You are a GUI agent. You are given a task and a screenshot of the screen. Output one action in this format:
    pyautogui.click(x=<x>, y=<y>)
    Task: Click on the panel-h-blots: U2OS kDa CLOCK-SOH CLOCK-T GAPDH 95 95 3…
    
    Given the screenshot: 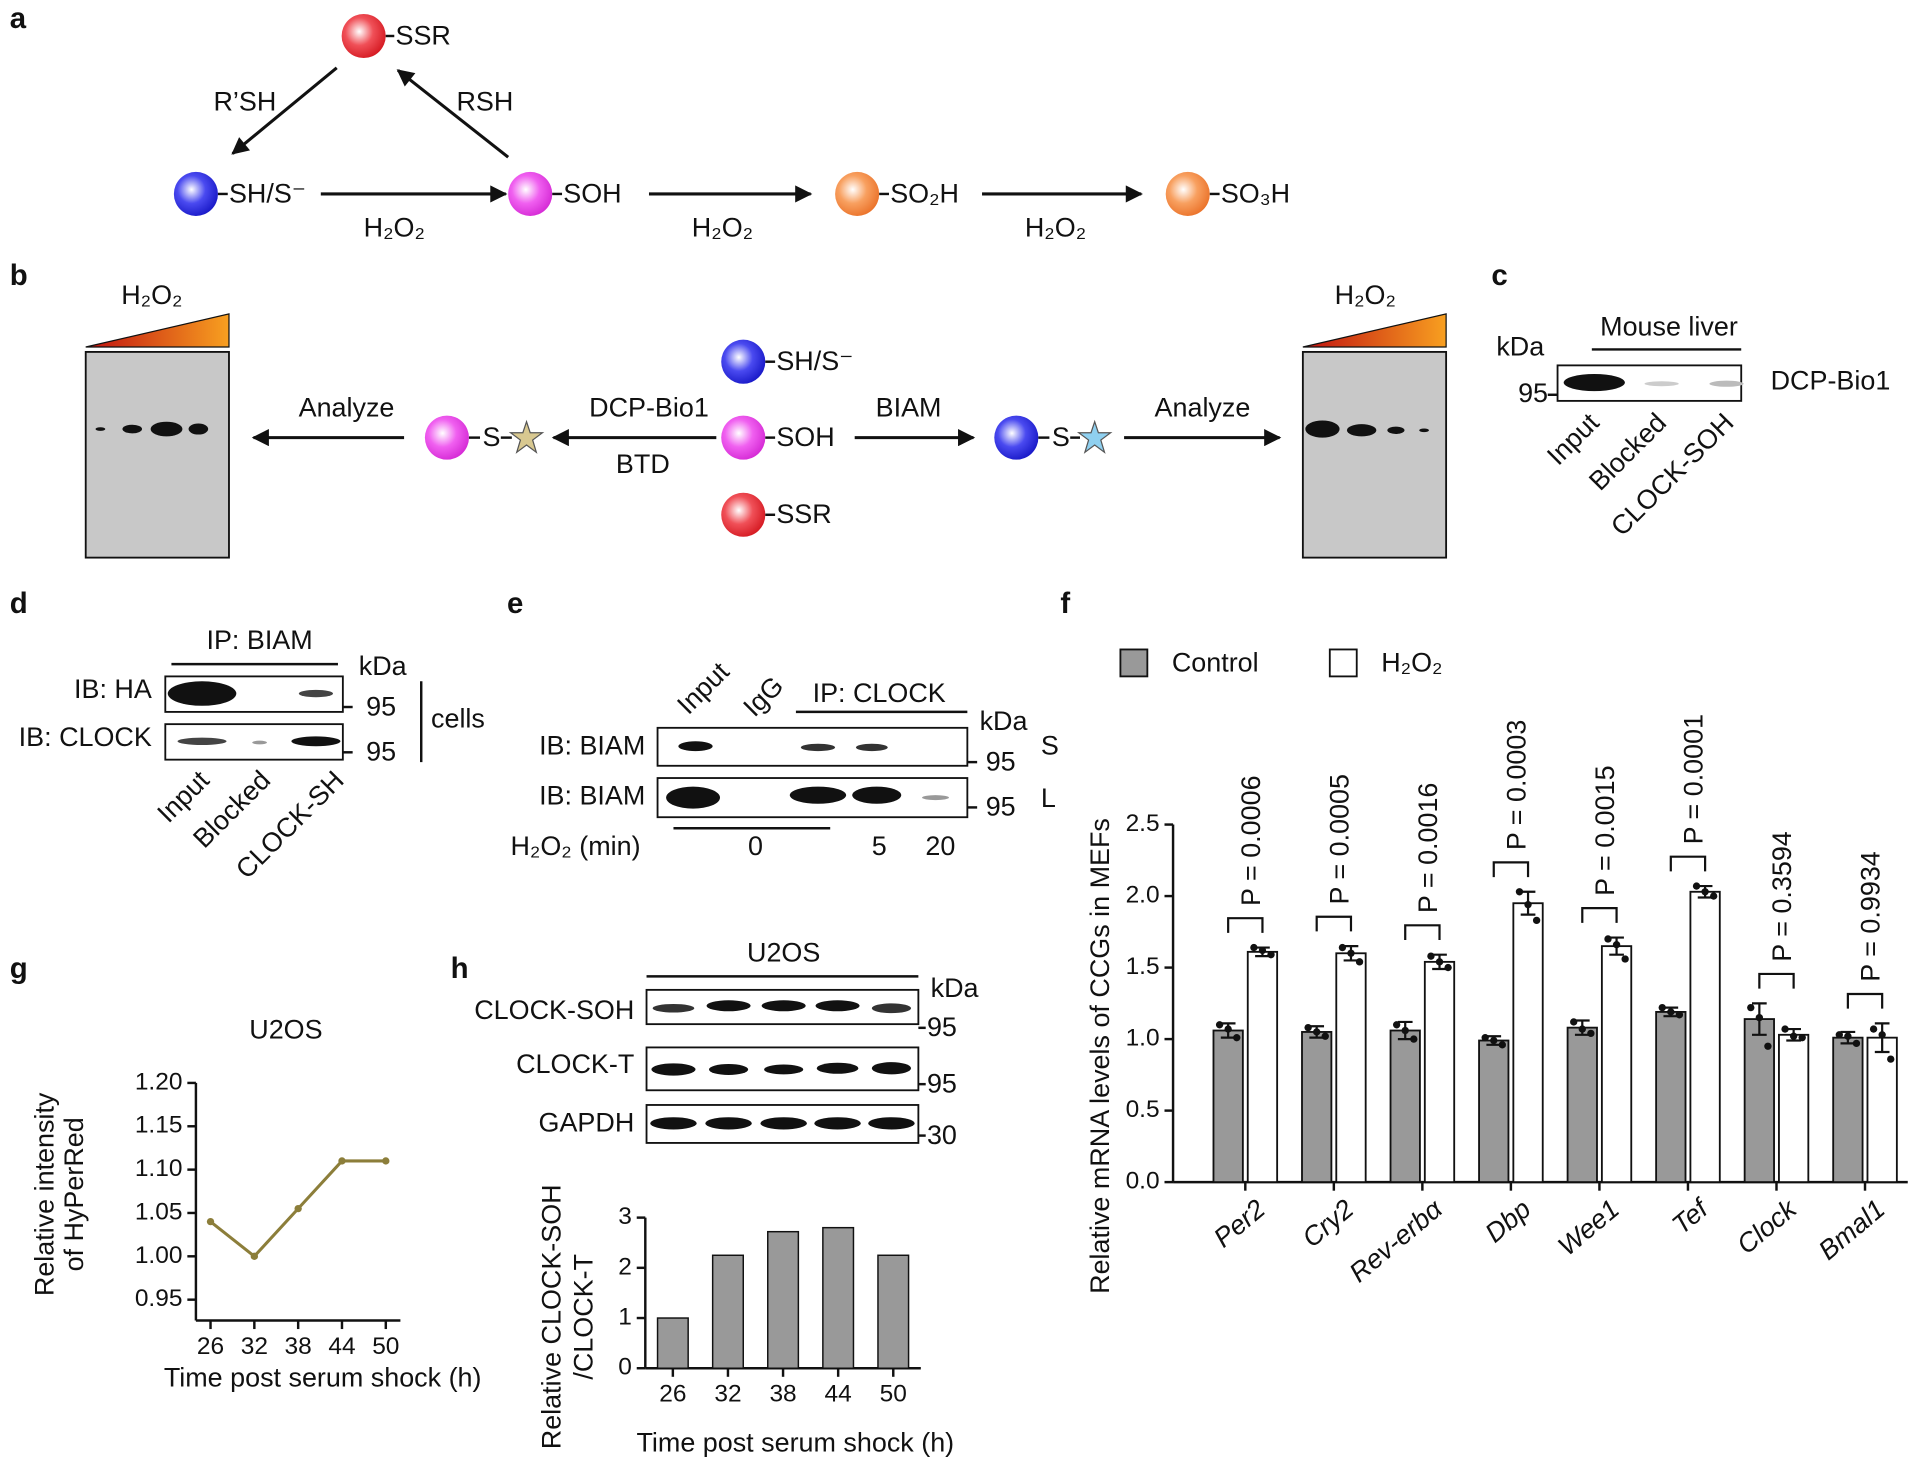 What is the action you would take?
    pyautogui.click(x=726, y=1043)
    